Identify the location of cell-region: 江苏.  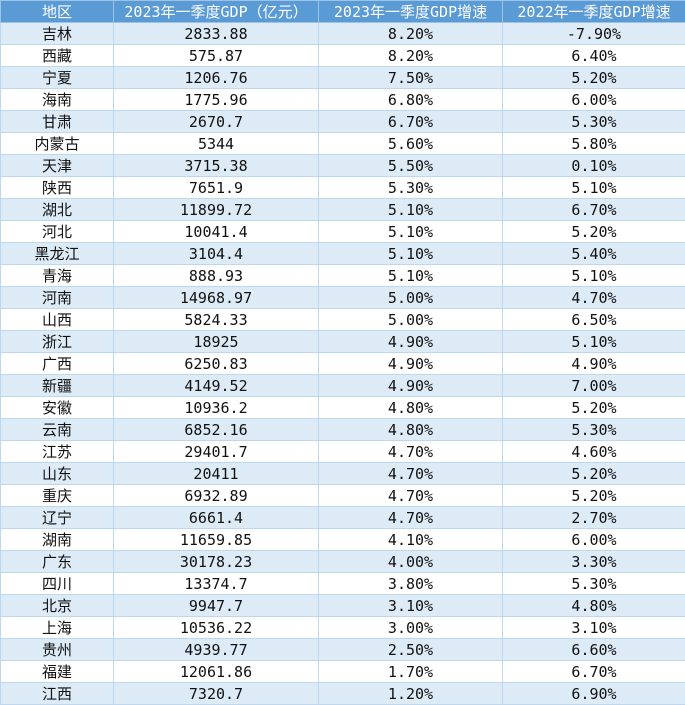
(57, 452).